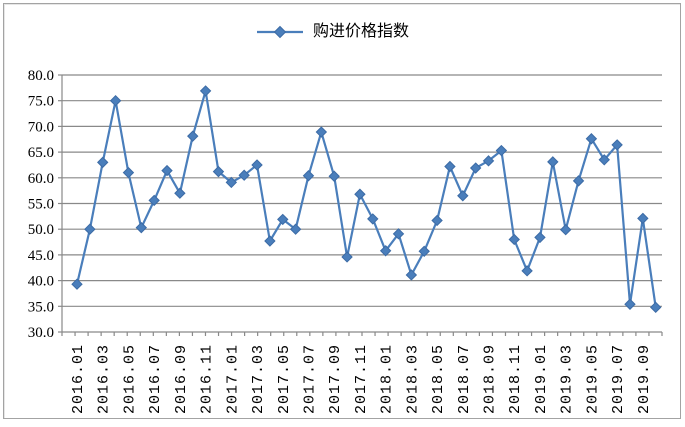 This screenshot has width=685, height=427. Describe the element at coordinates (335, 379) in the screenshot. I see `x-tick-label: 2017.09` at that location.